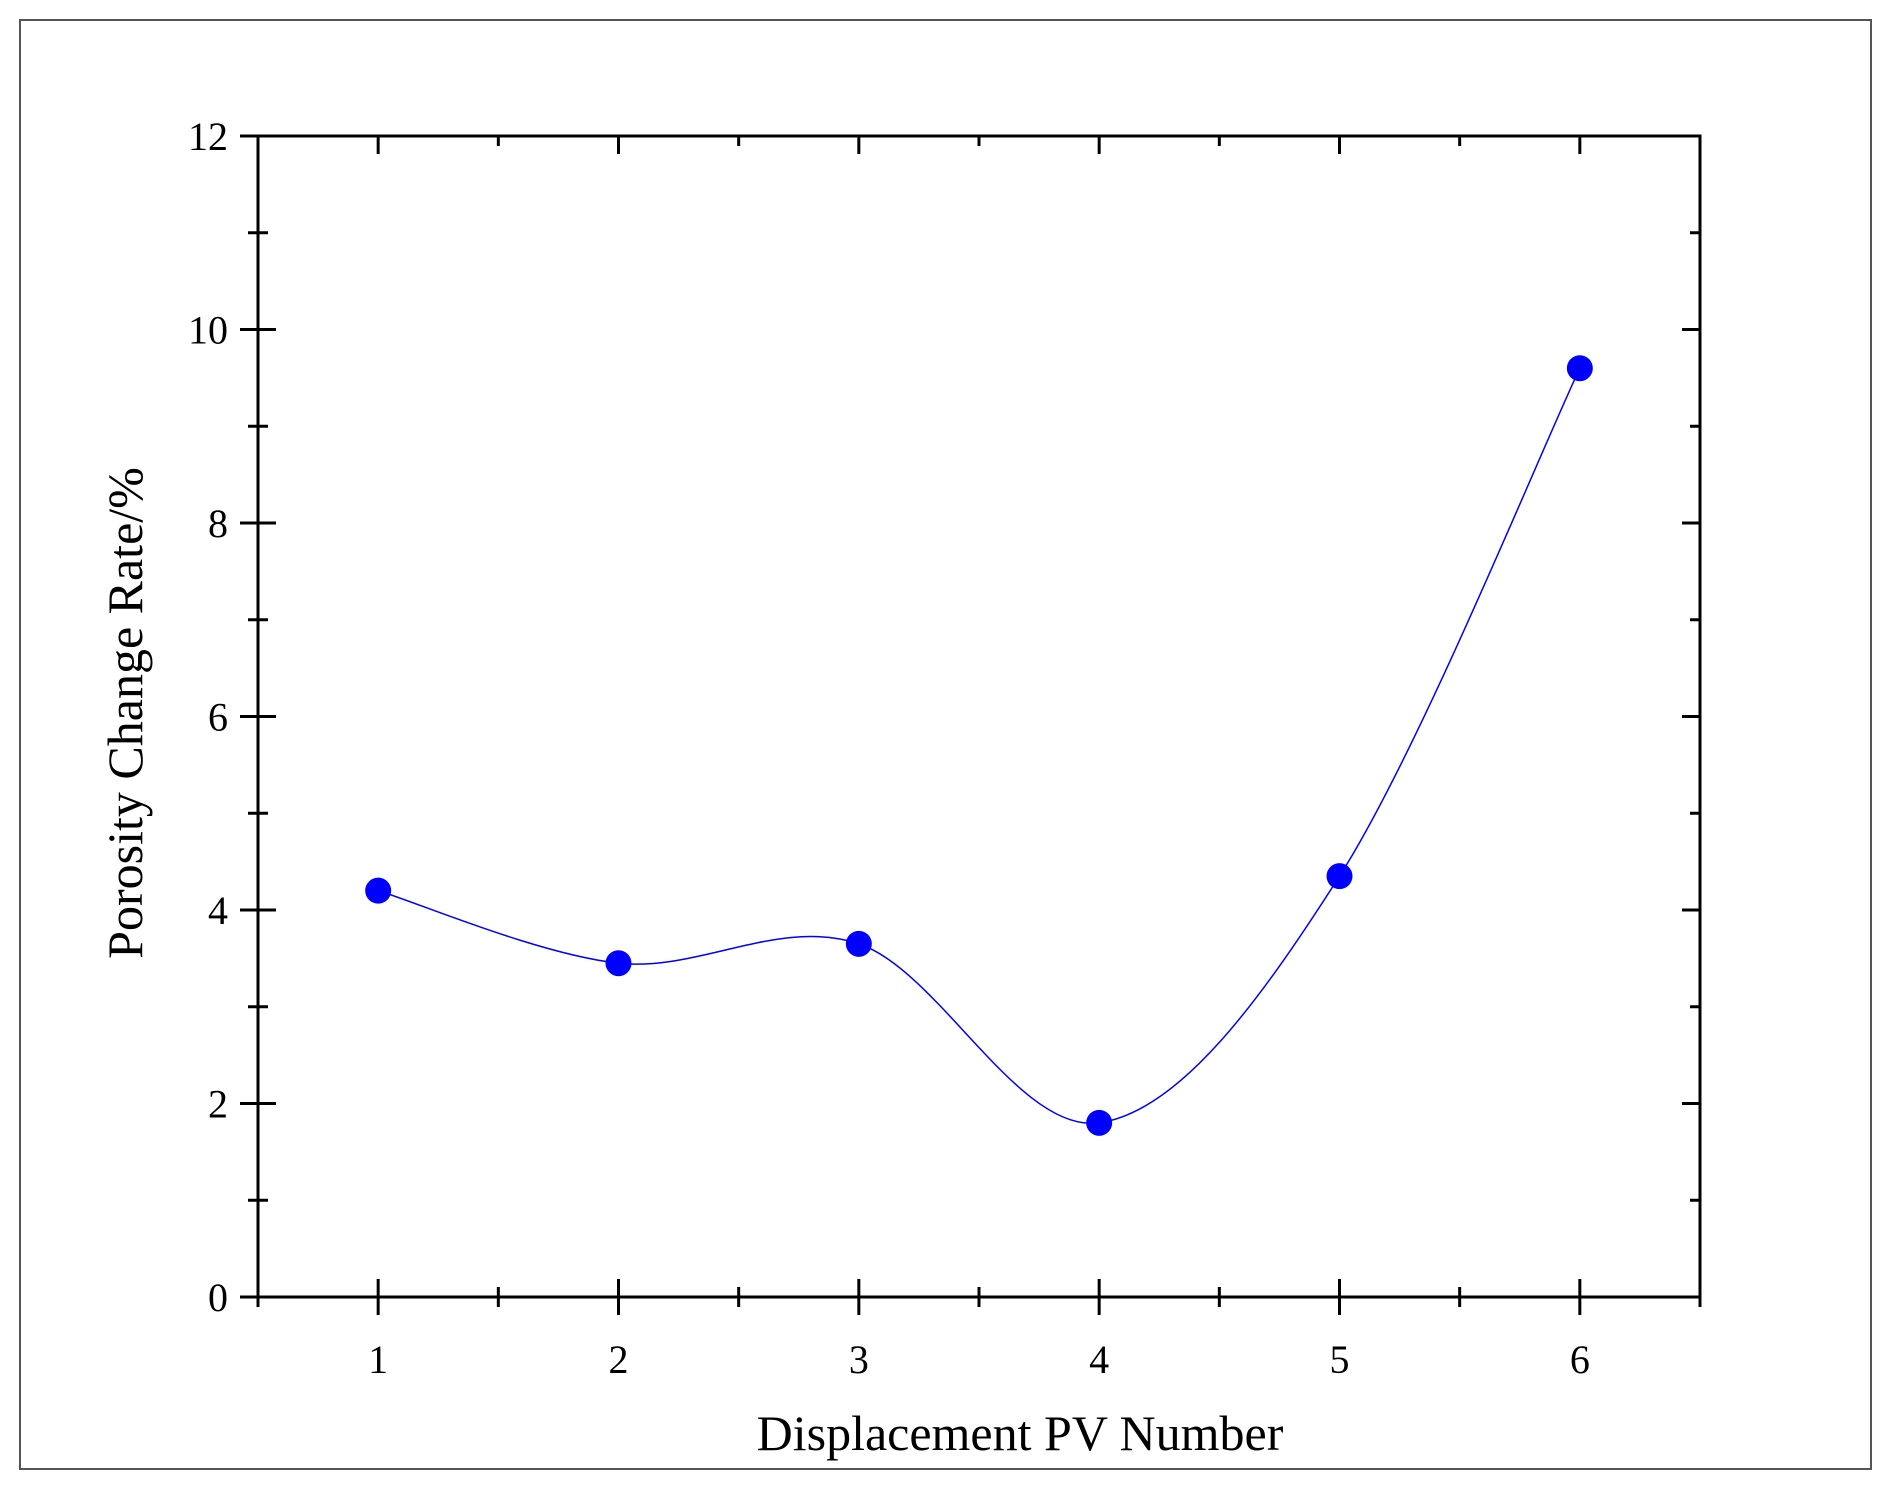  What do you see at coordinates (1580, 1359) in the screenshot?
I see `x-tick-label: 6` at bounding box center [1580, 1359].